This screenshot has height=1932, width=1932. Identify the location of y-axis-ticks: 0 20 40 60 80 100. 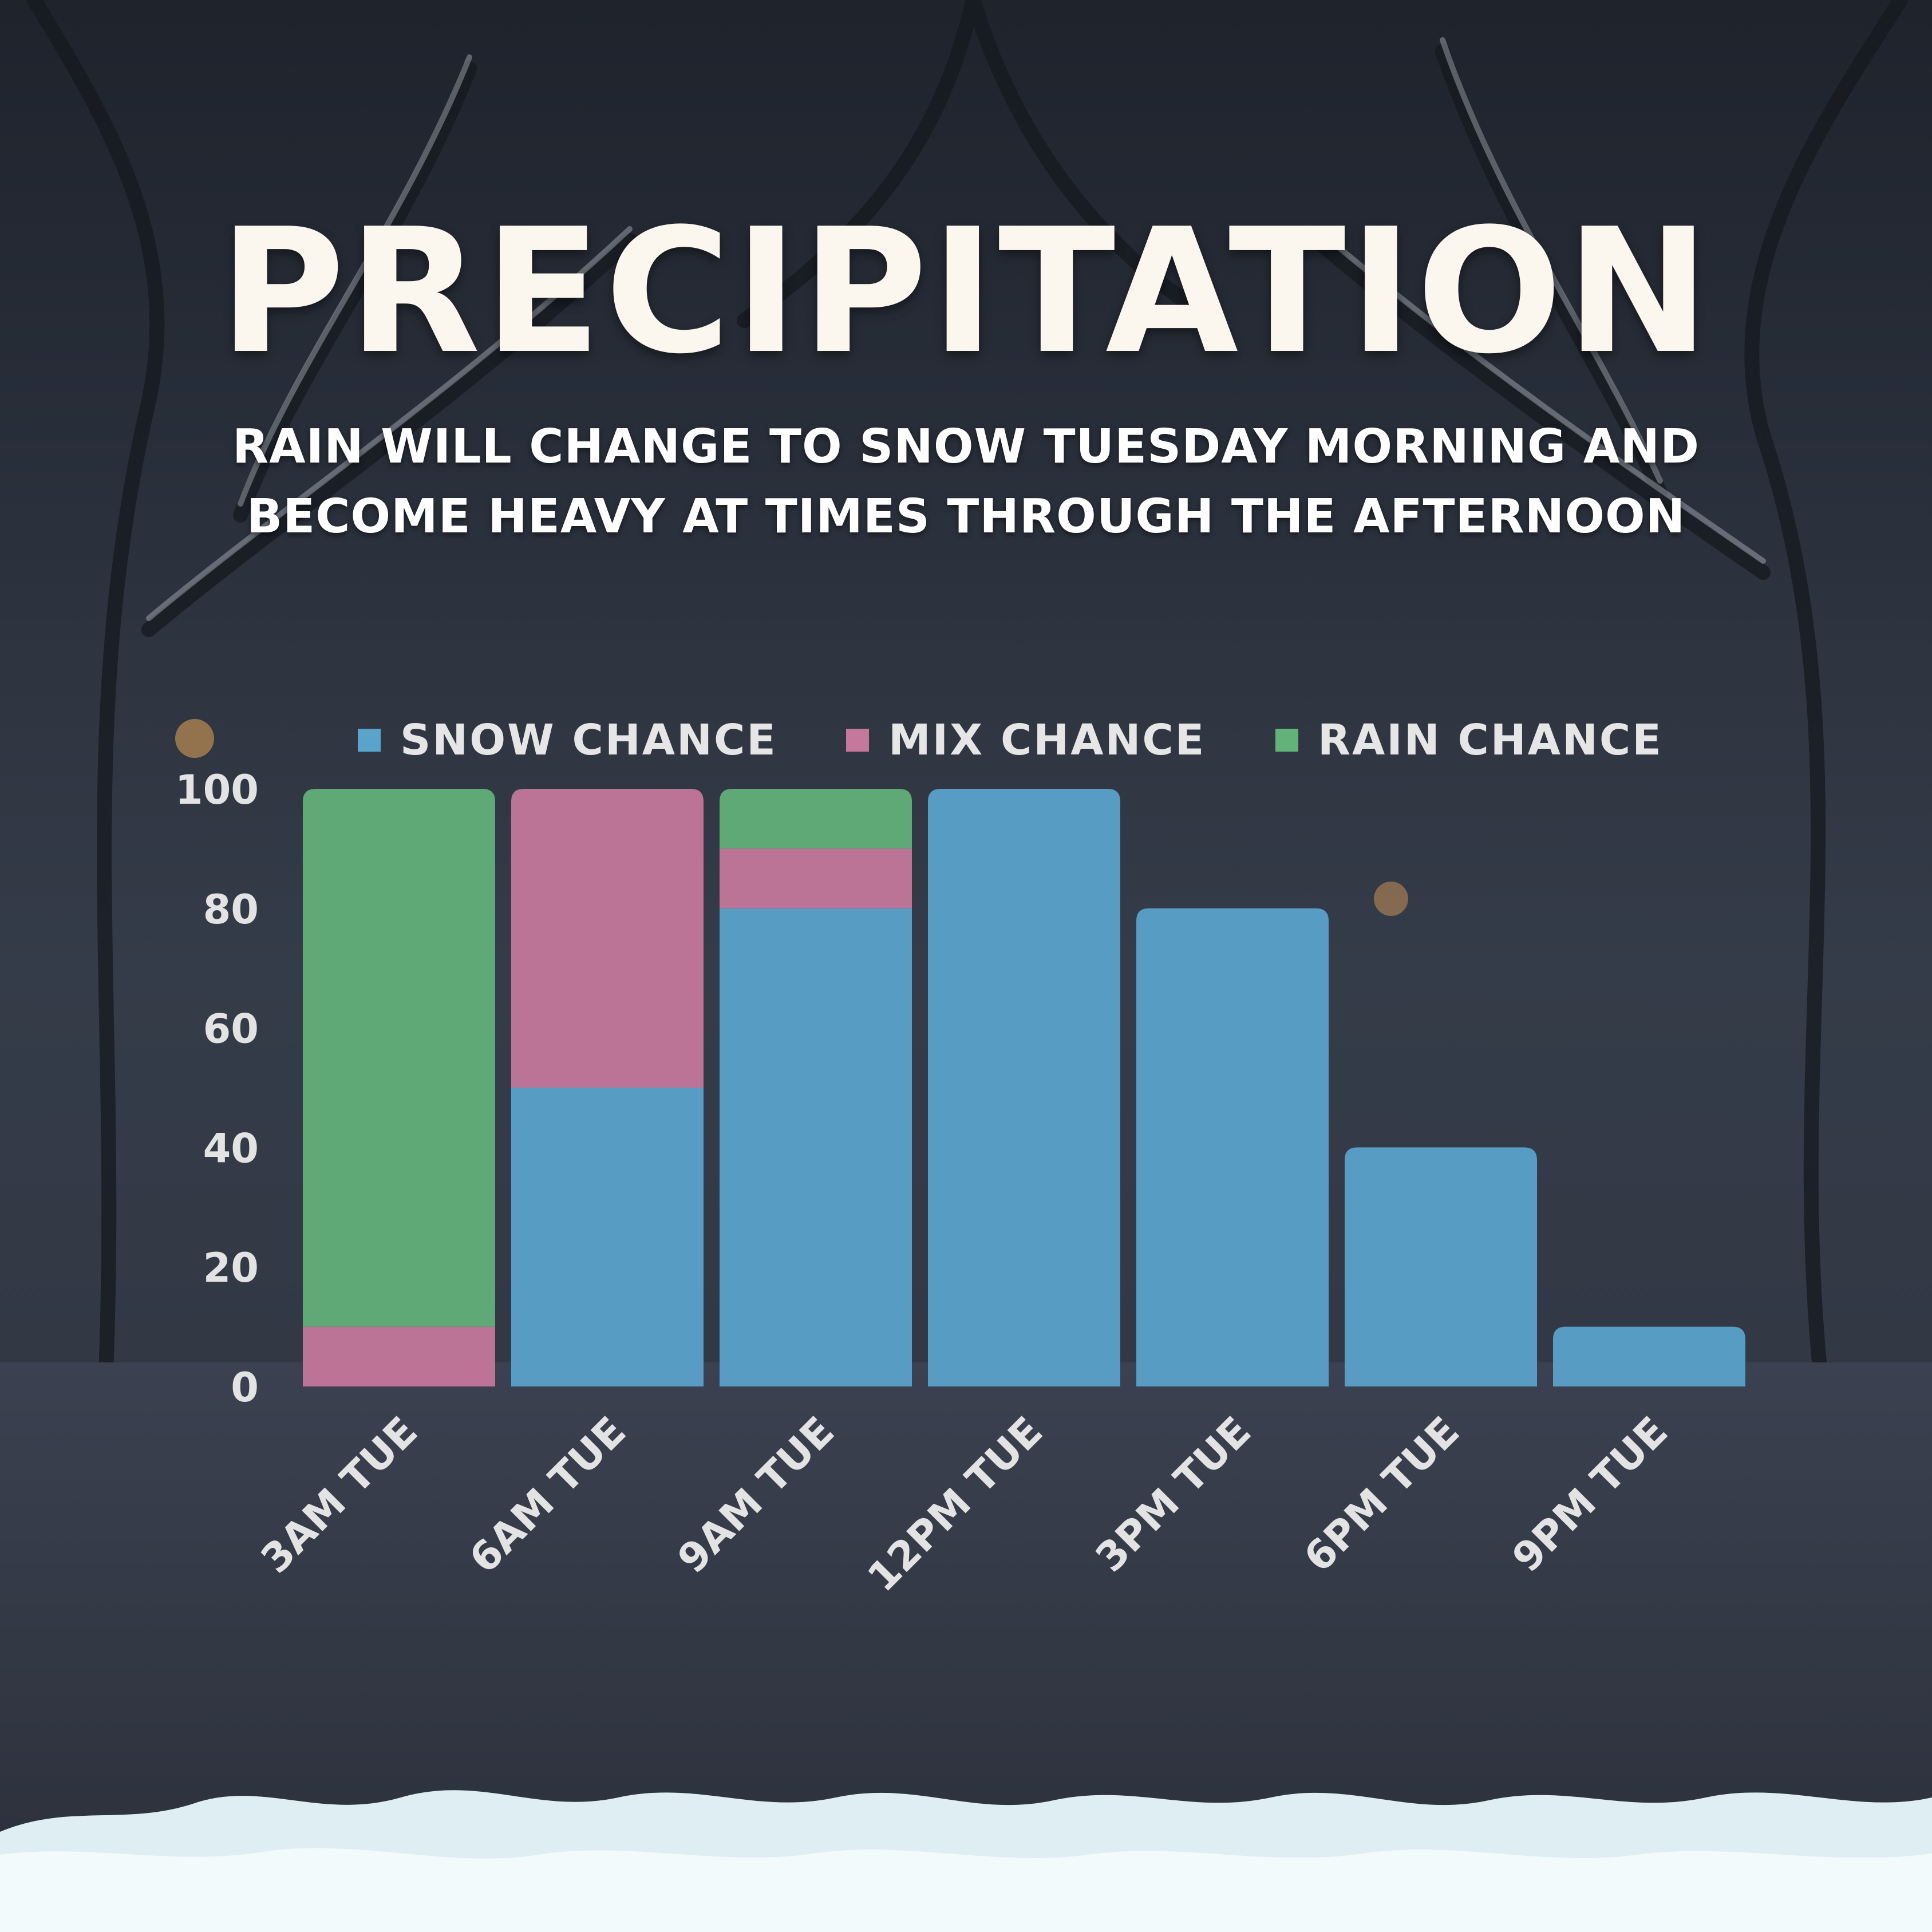
(217, 1089).